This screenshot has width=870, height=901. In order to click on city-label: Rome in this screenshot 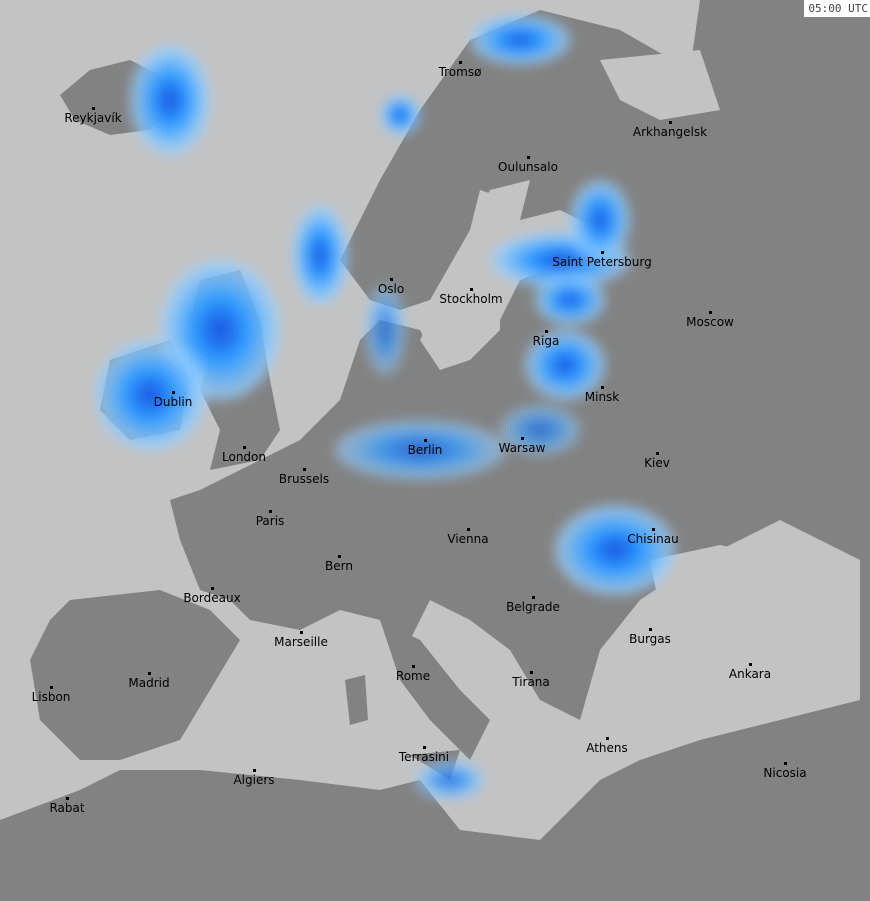, I will do `click(413, 676)`.